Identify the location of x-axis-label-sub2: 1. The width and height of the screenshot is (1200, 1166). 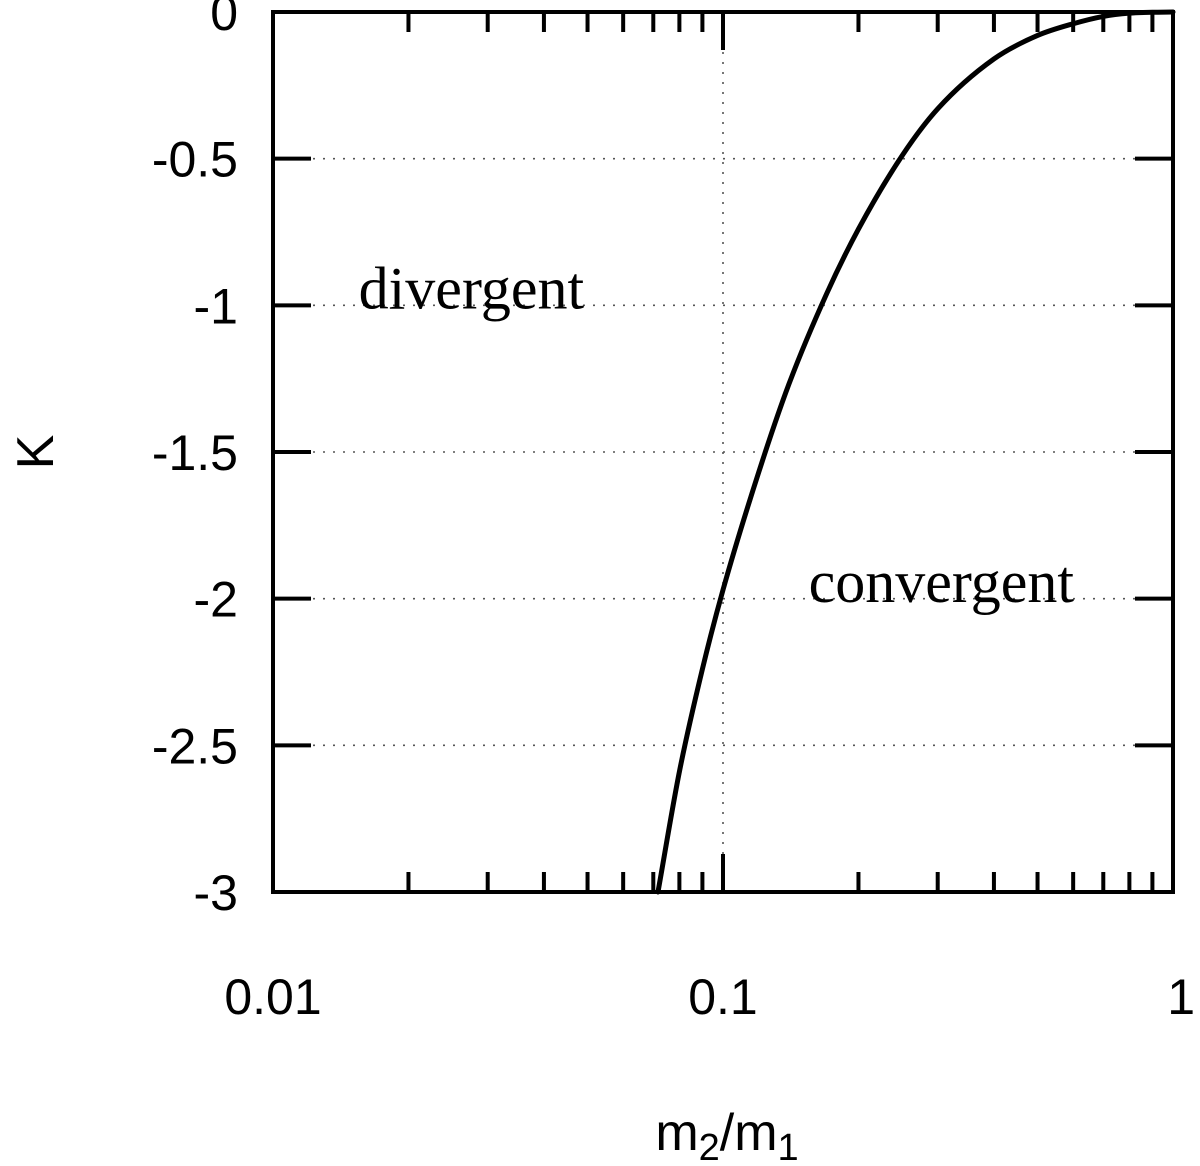
(788, 1146).